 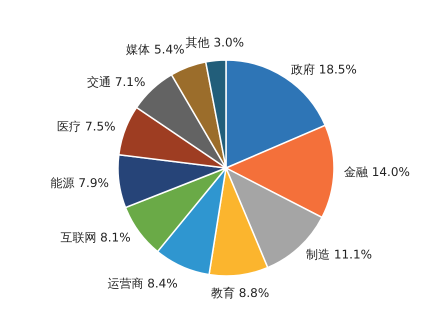 I want to click on slice-label: 其他 3.0%, so click(x=215, y=43).